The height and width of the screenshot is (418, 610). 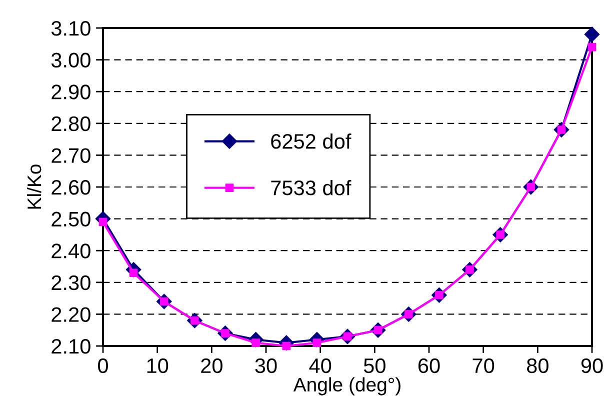 I want to click on y-tick-label: 3.10, so click(x=70, y=28).